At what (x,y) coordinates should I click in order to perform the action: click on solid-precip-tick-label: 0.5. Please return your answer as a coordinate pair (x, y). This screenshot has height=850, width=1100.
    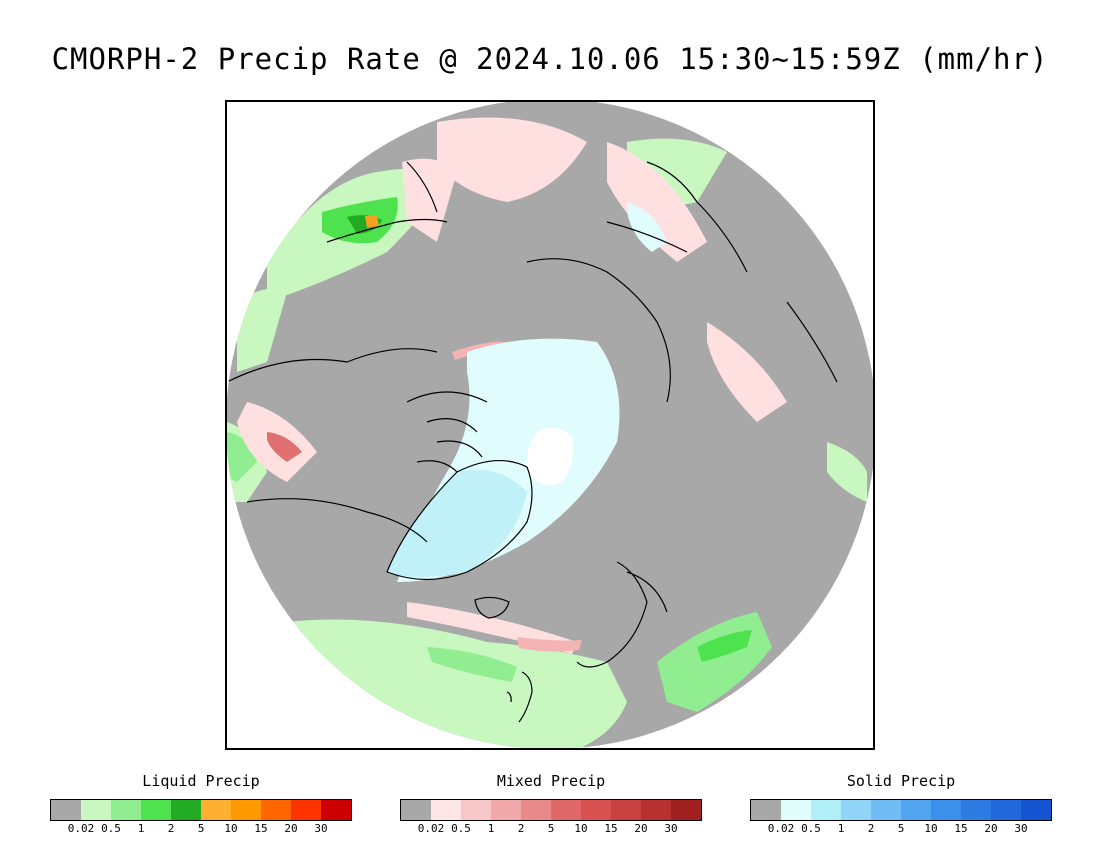
    Looking at the image, I should click on (811, 828).